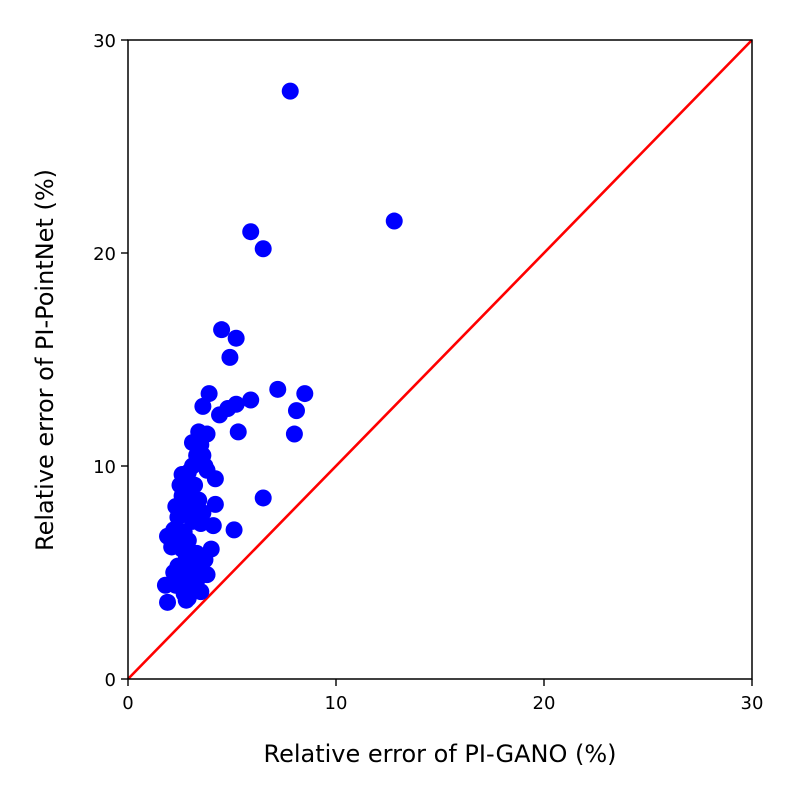 The image size is (800, 800). Describe the element at coordinates (110, 680) in the screenshot. I see `y-tick-label: 0` at that location.